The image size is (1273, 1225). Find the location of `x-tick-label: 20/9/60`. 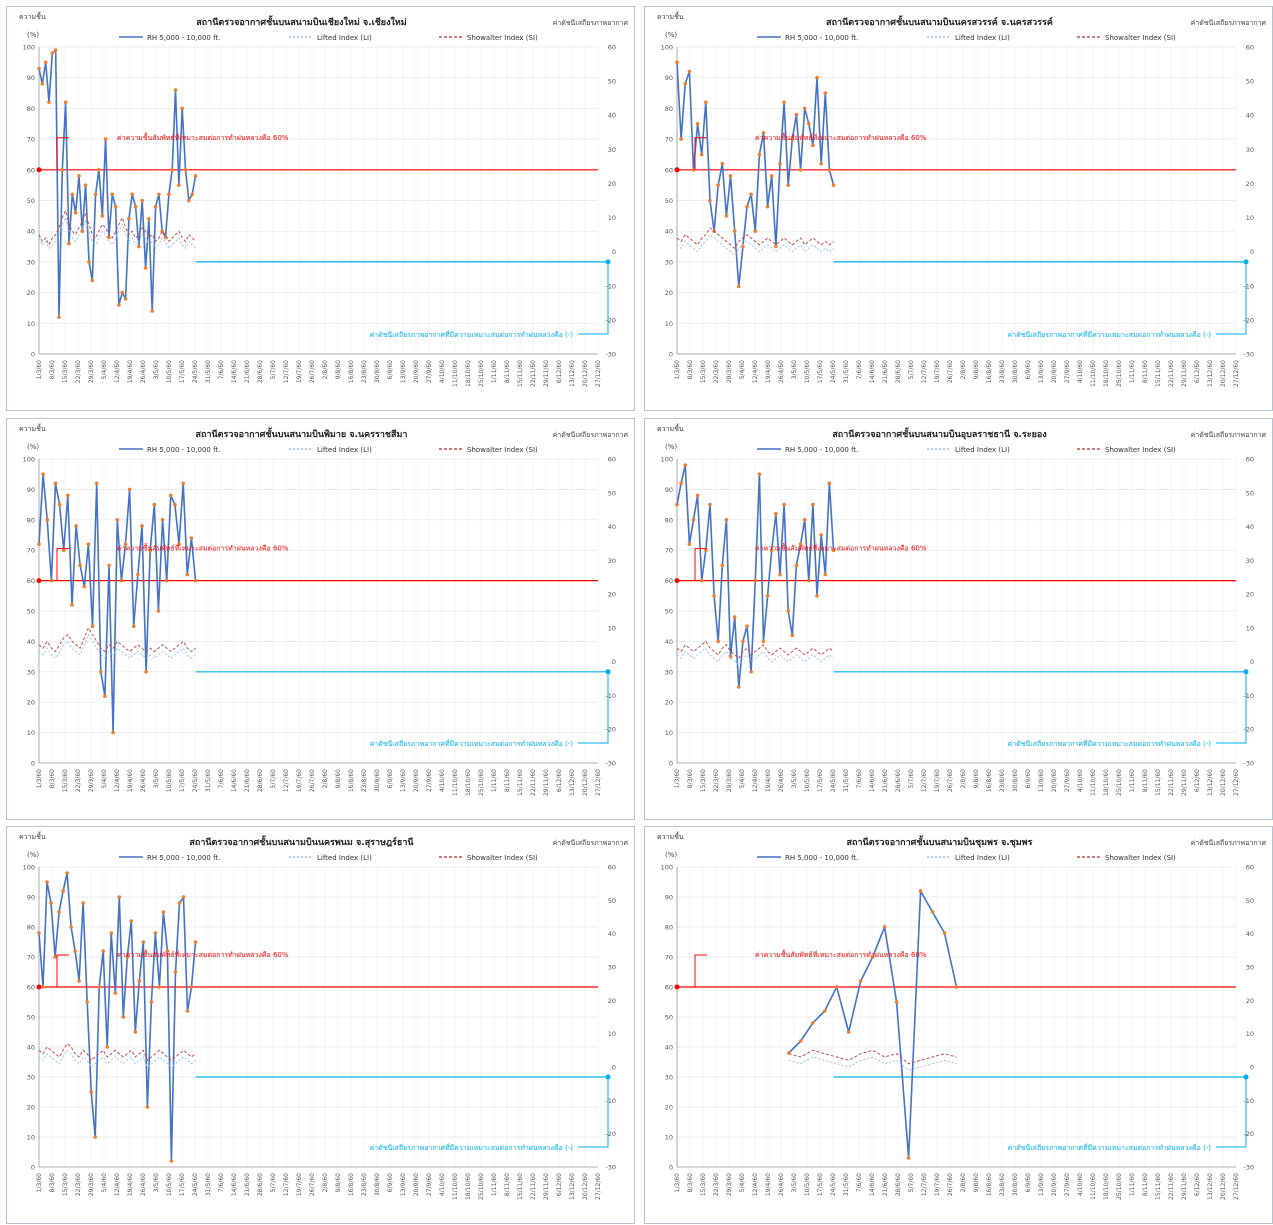

x-tick-label: 20/9/60 is located at coordinates (1054, 780).